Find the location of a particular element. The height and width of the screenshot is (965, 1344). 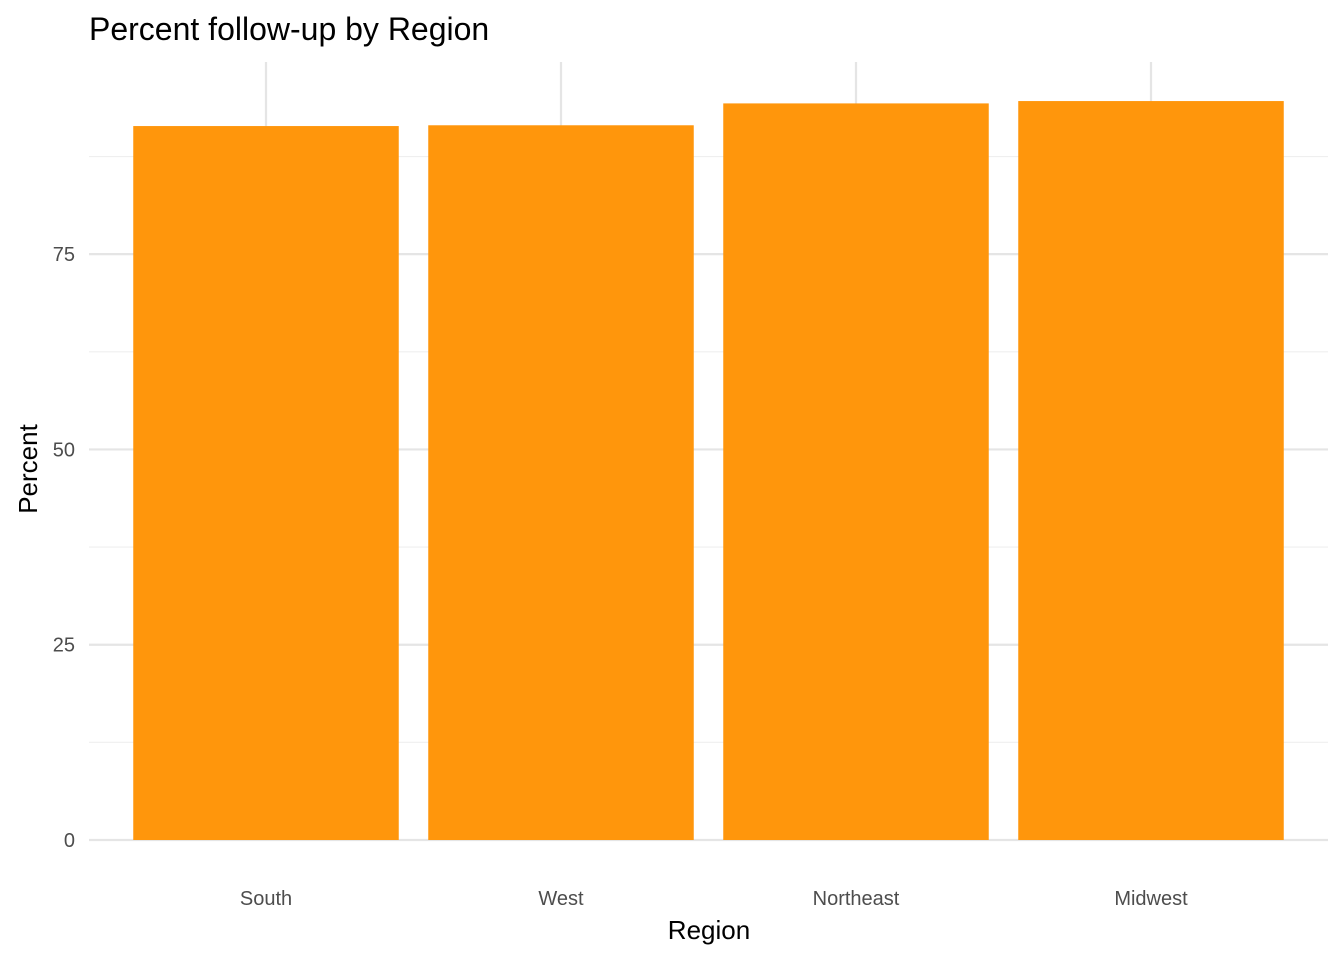

x-tick-label: West is located at coordinates (561, 899).